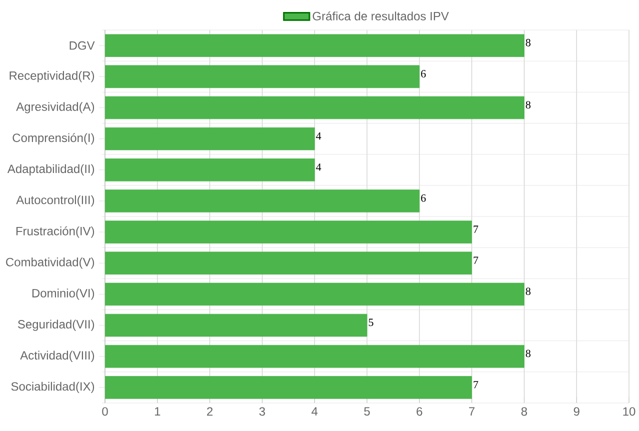 This screenshot has width=639, height=431. Describe the element at coordinates (52, 76) in the screenshot. I see `y-tick-label: Receptividad(R)` at that location.